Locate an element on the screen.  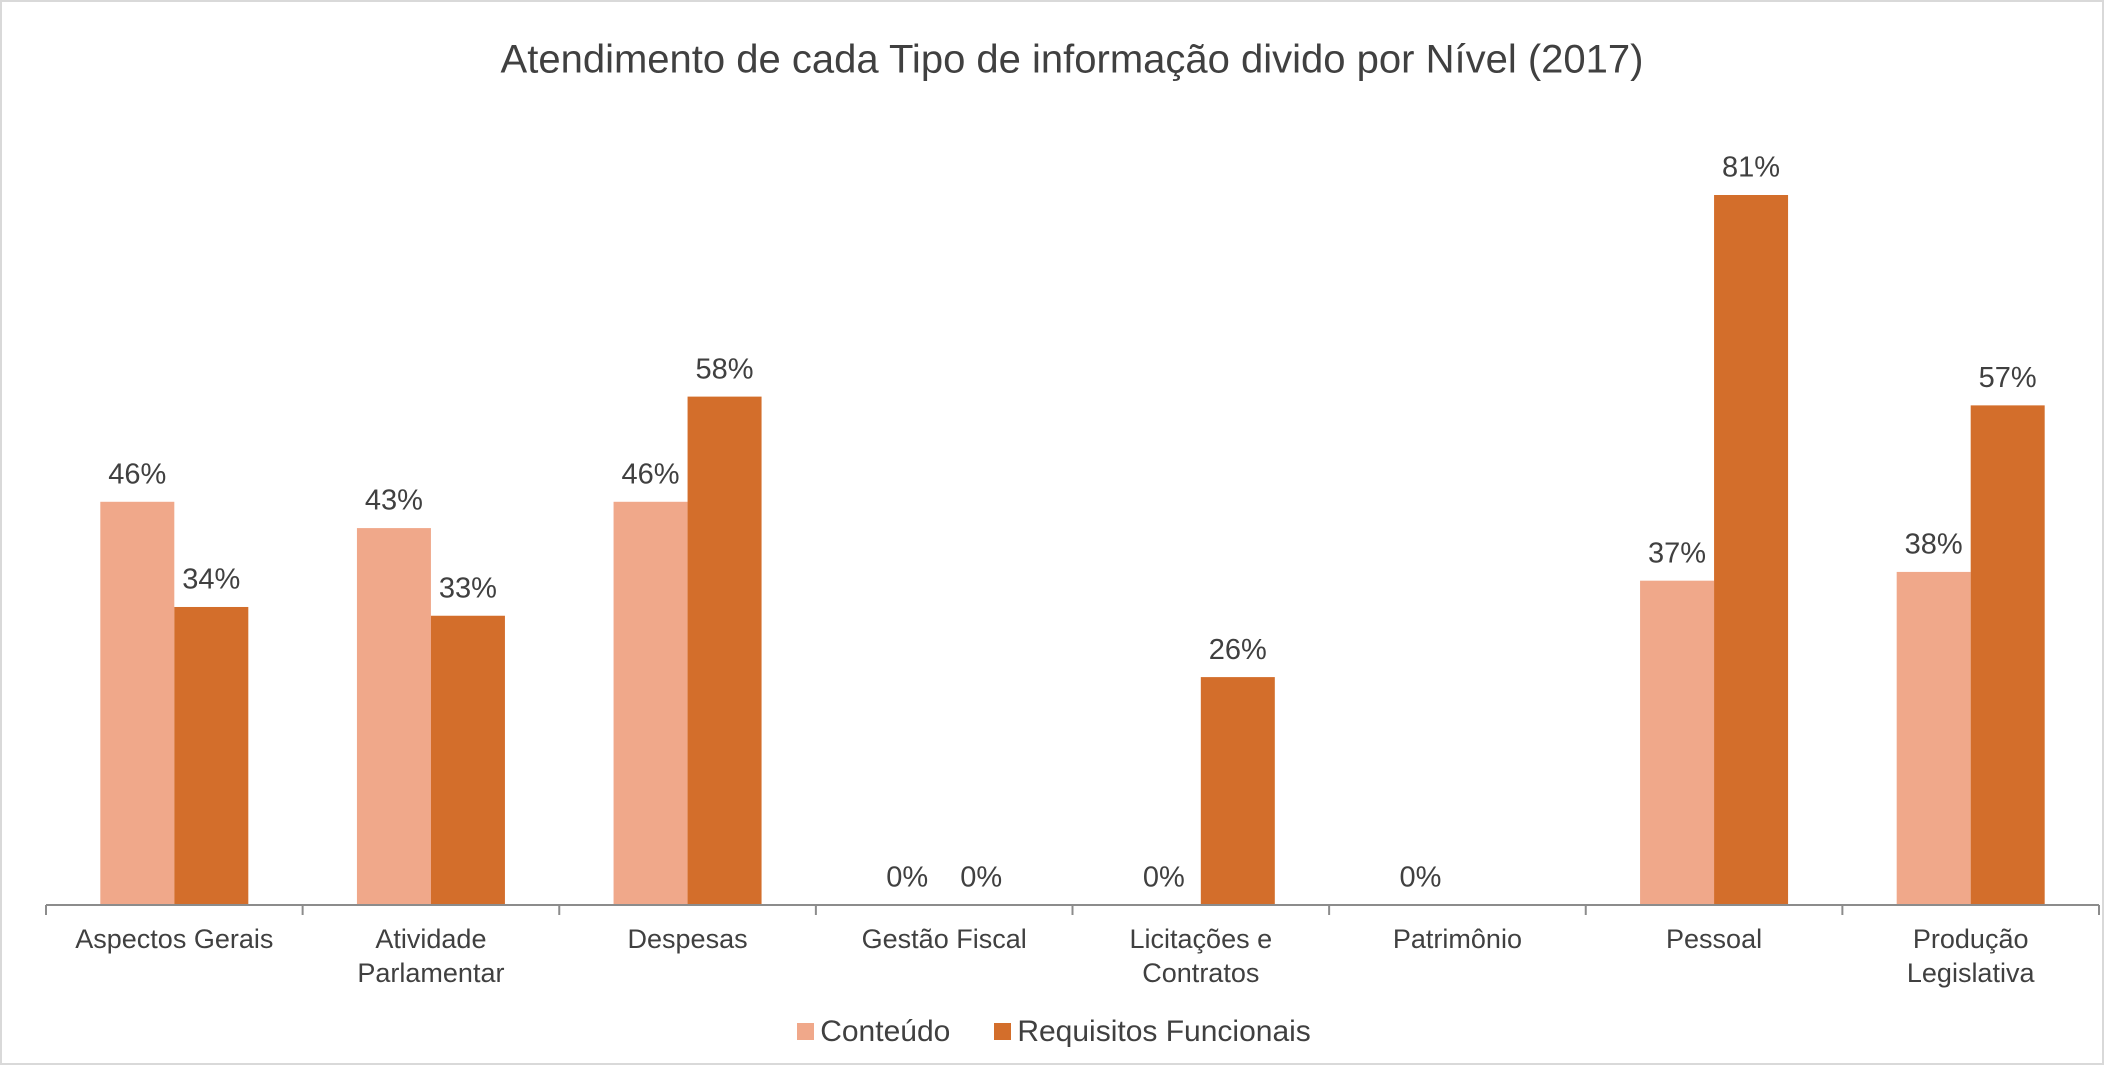
data-label: 58% is located at coordinates (725, 369).